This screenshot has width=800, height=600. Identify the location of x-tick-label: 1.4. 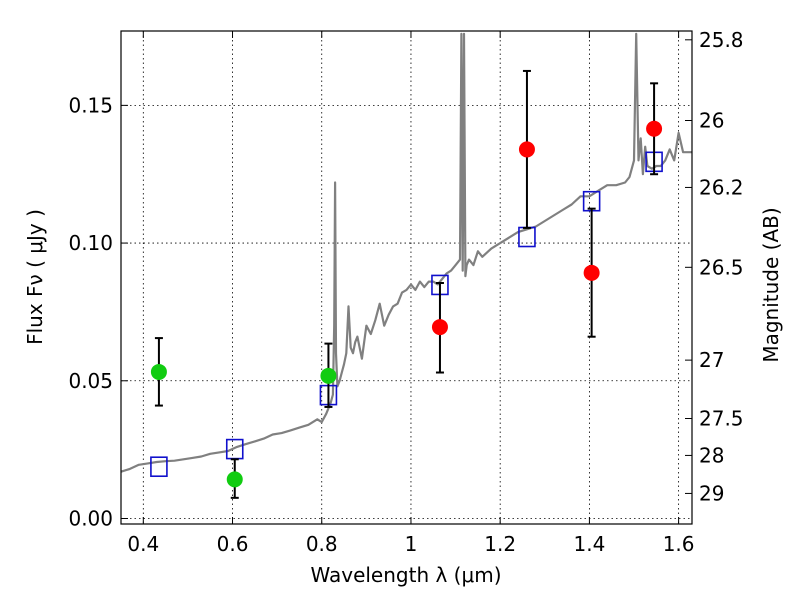
(589, 544).